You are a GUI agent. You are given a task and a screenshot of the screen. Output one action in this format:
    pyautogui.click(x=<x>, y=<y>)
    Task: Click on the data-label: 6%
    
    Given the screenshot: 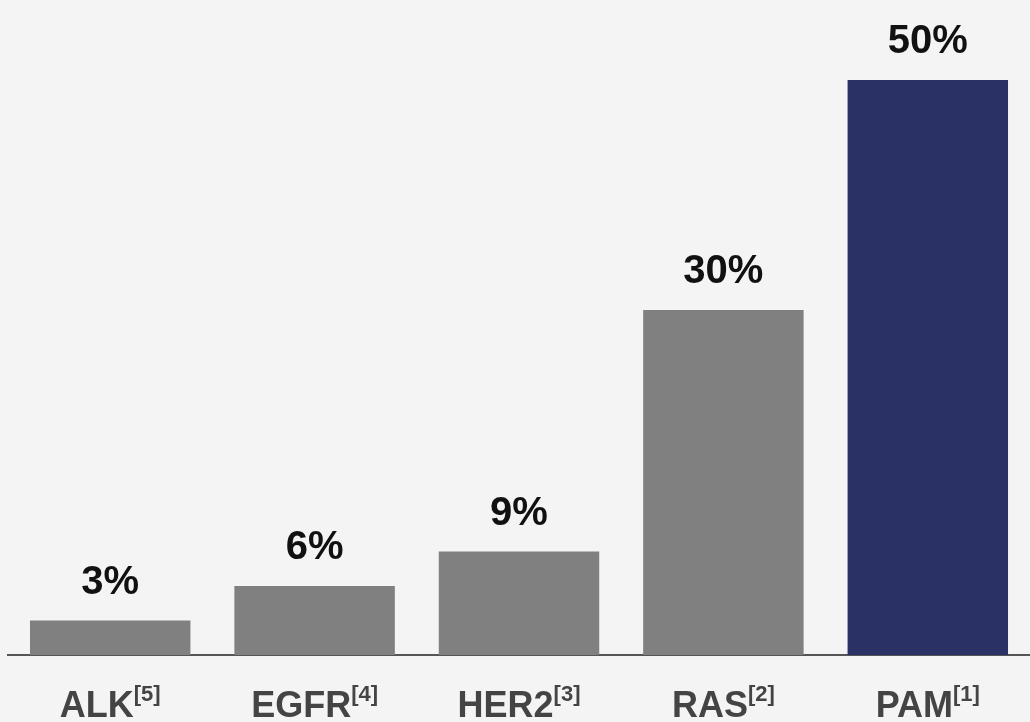 What is the action you would take?
    pyautogui.click(x=314, y=545)
    